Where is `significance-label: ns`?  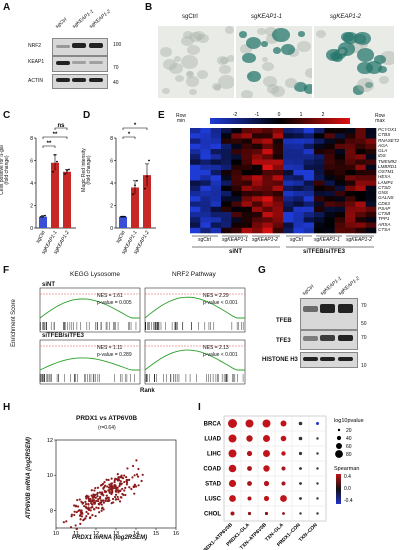
significance-label: ns is located at coordinates (61, 126).